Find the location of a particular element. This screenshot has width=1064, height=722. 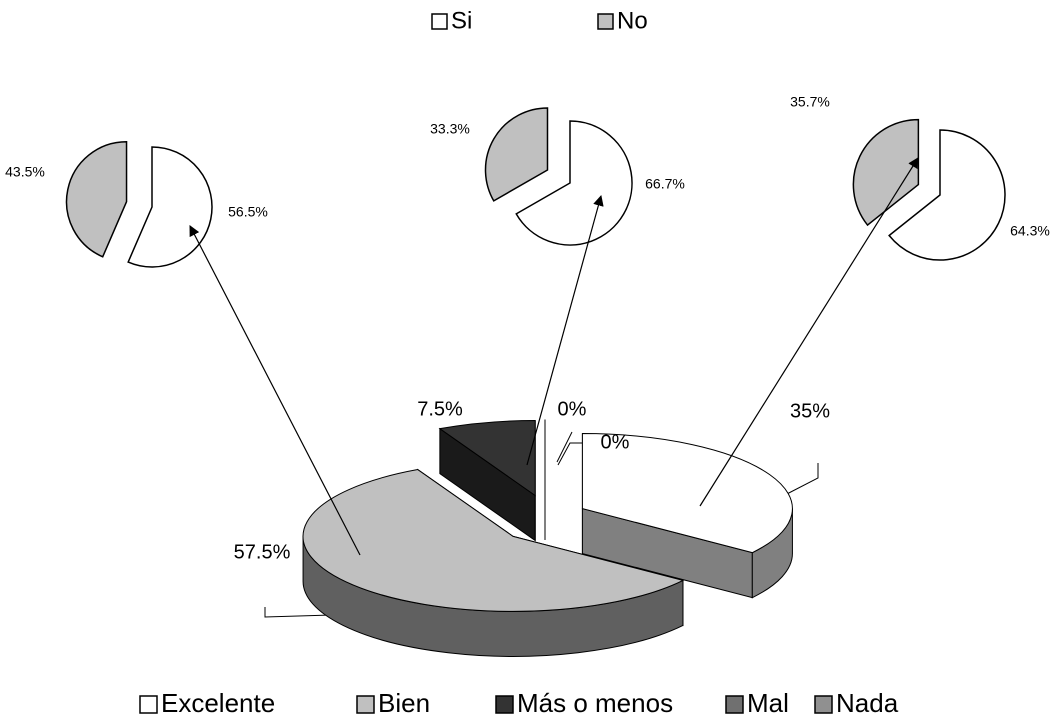

legend-label: Nada is located at coordinates (867, 703).